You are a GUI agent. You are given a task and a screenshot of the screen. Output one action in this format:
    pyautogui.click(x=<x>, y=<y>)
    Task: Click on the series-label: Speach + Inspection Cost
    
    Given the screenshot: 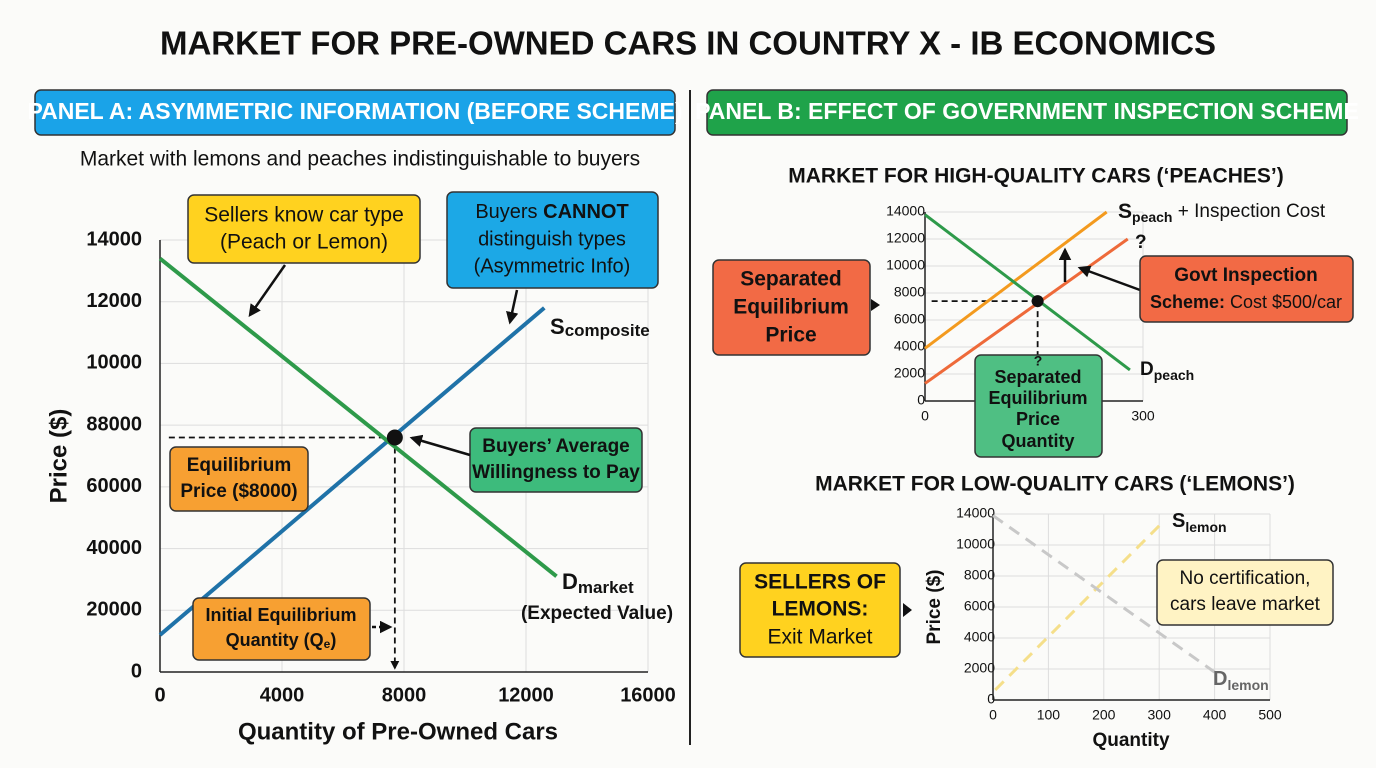 What is the action you would take?
    pyautogui.click(x=1222, y=212)
    